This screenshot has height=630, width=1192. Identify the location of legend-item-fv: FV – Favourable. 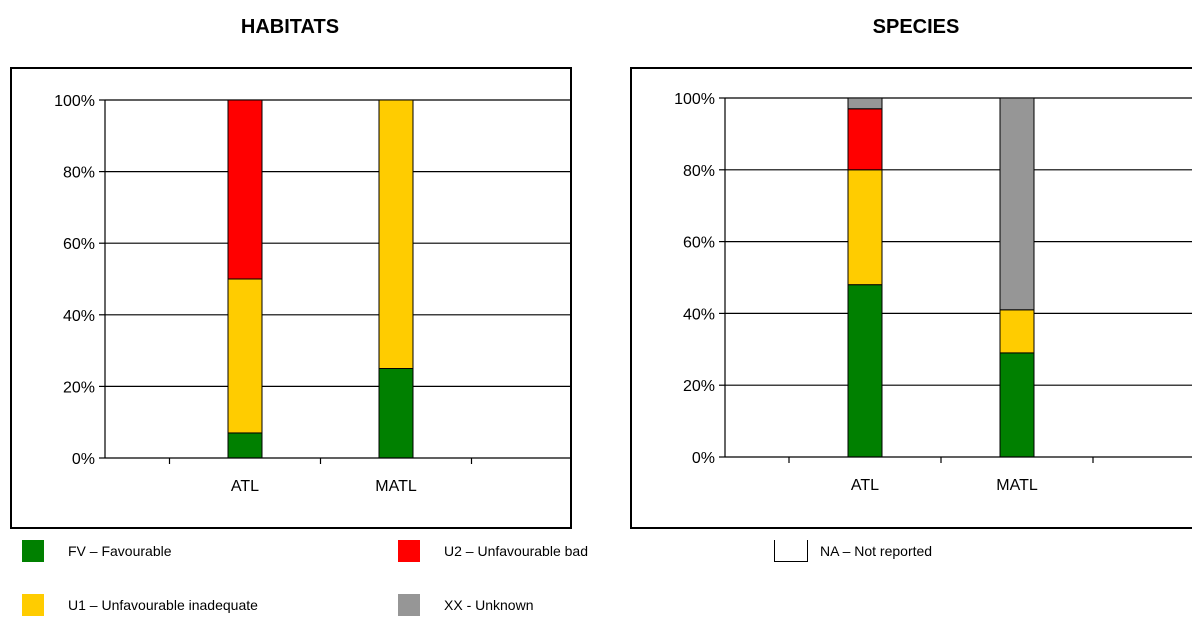
(97, 551).